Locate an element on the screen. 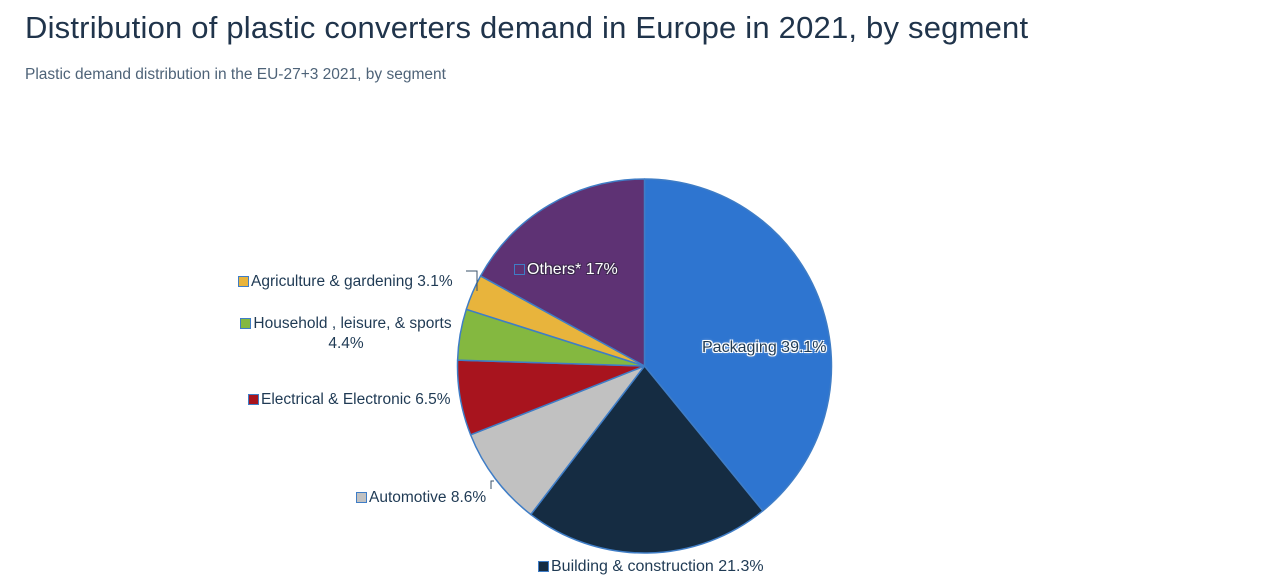  pie-label-electrical-electronic: Electrical & Electronic 6.5% is located at coordinates (349, 400).